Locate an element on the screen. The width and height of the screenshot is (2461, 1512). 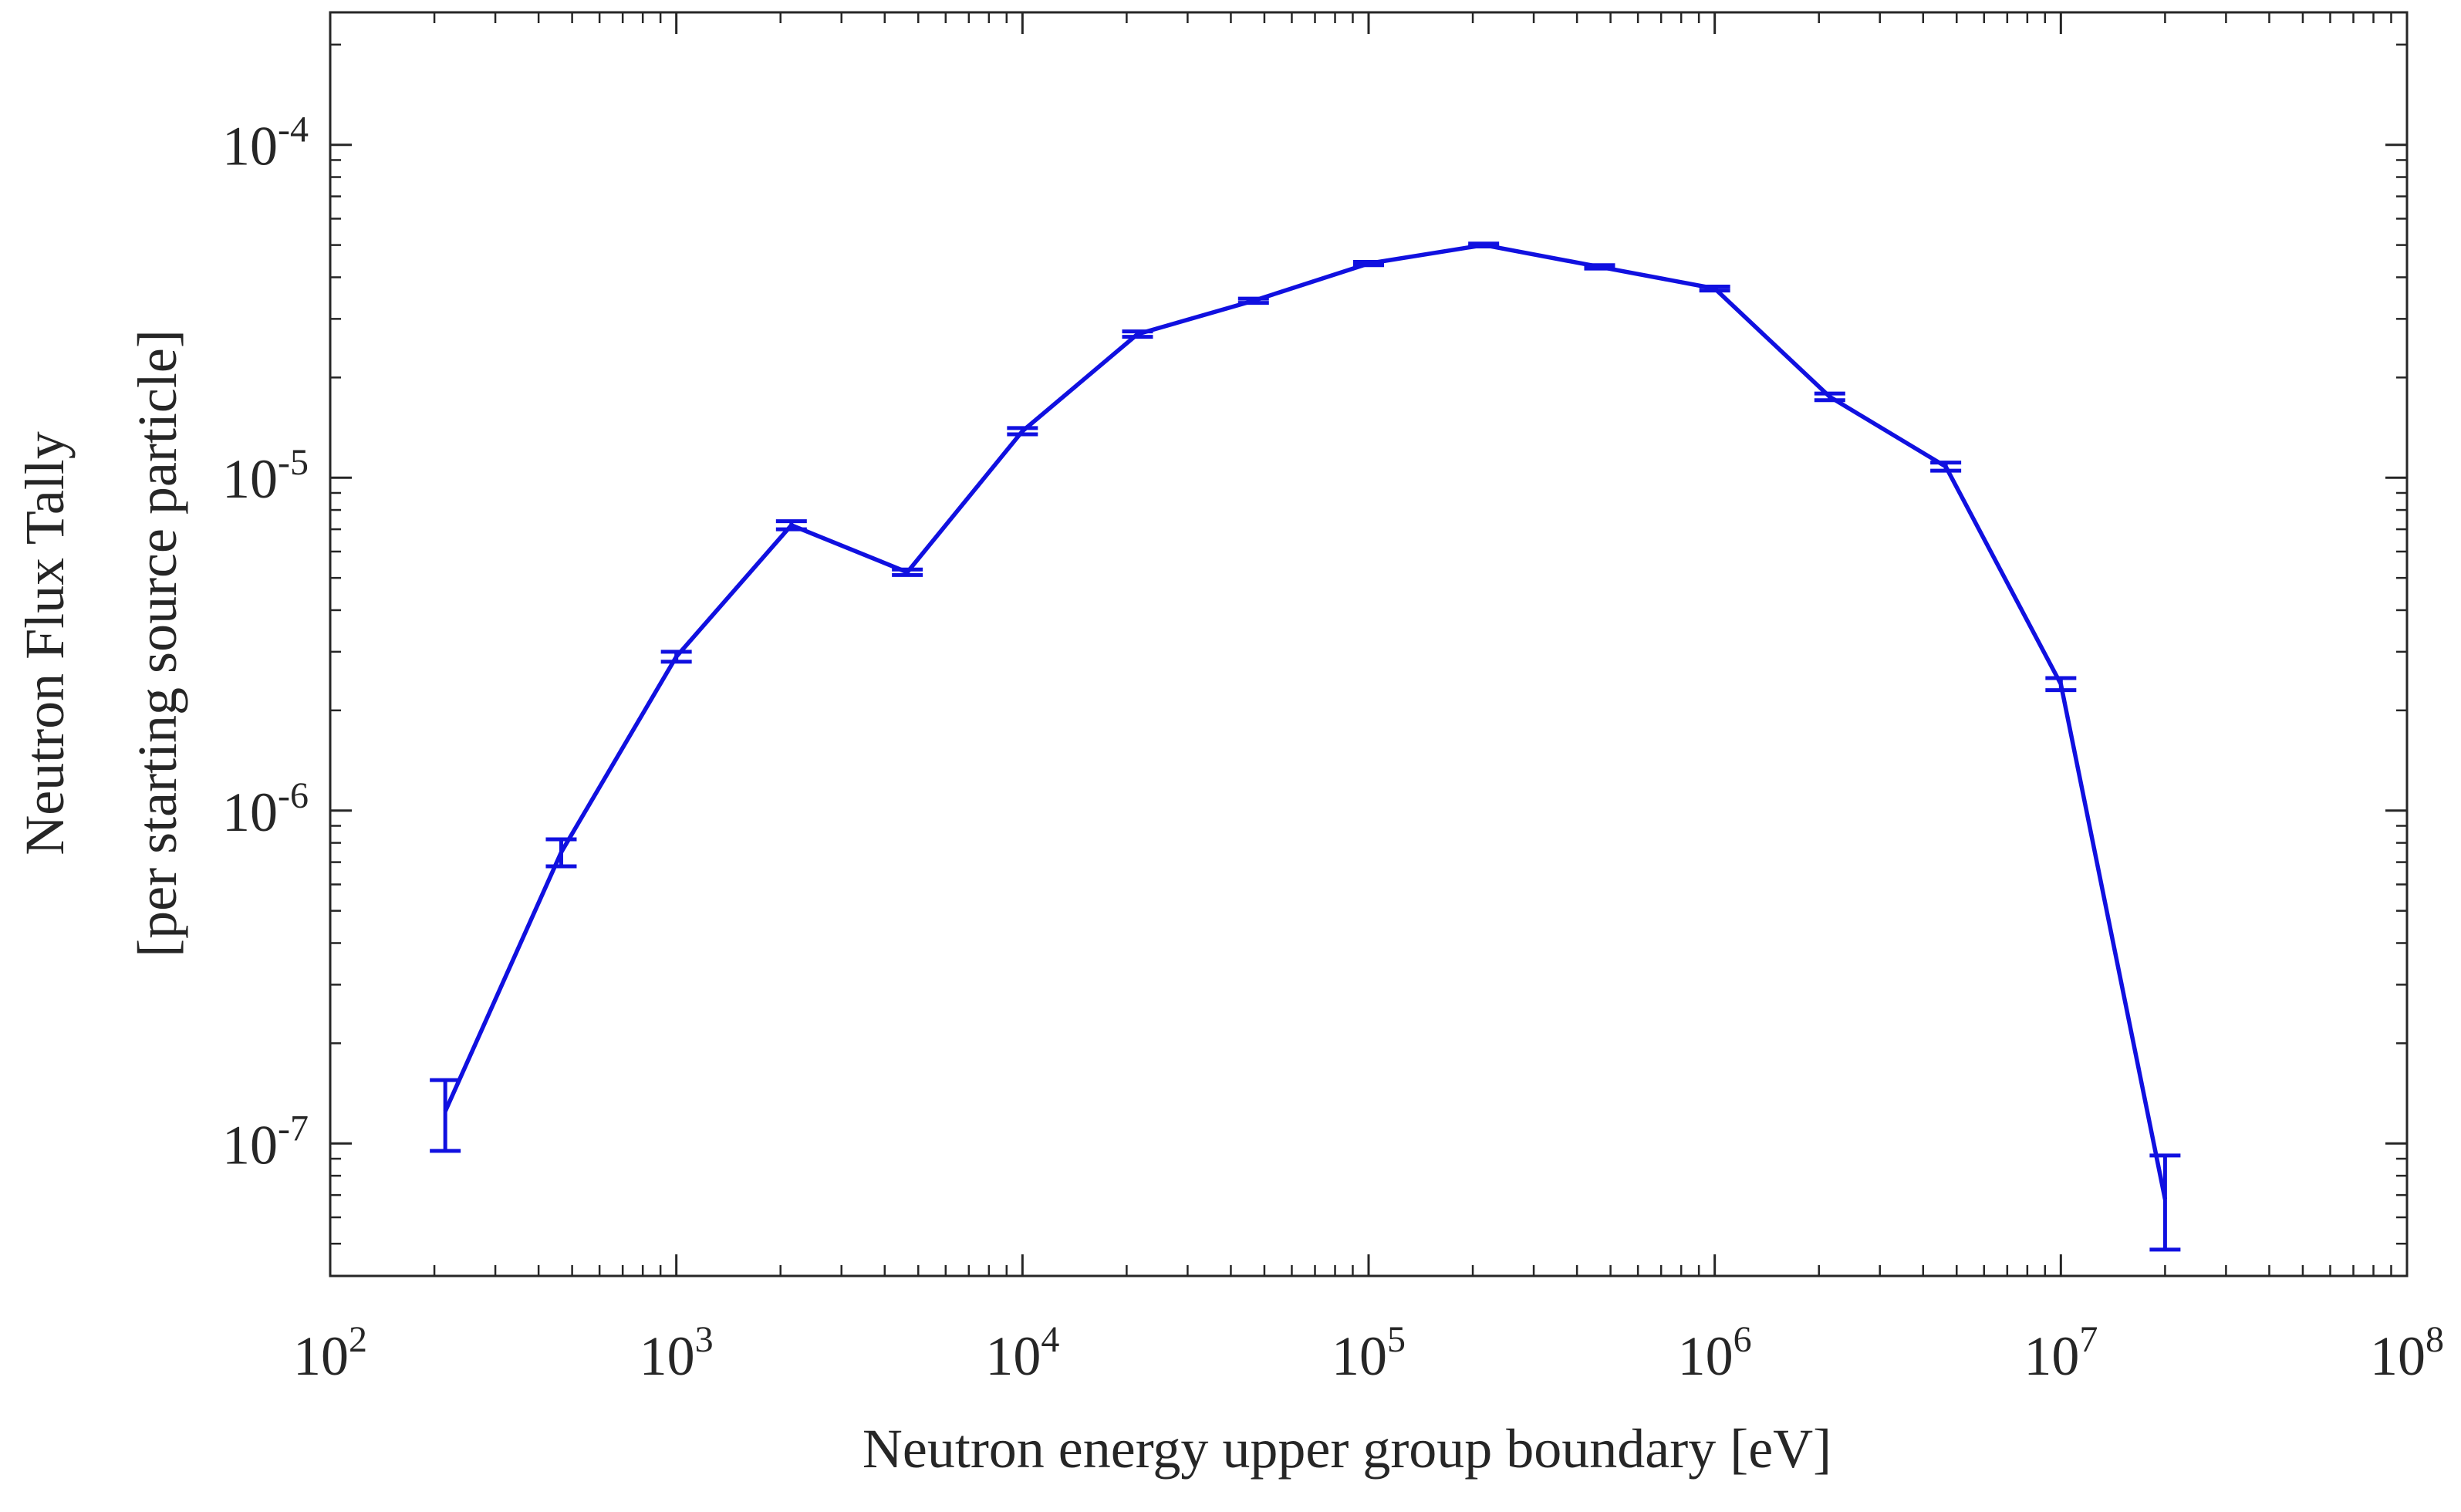
x-tick-label: 10⁸ is located at coordinates (2407, 1353).